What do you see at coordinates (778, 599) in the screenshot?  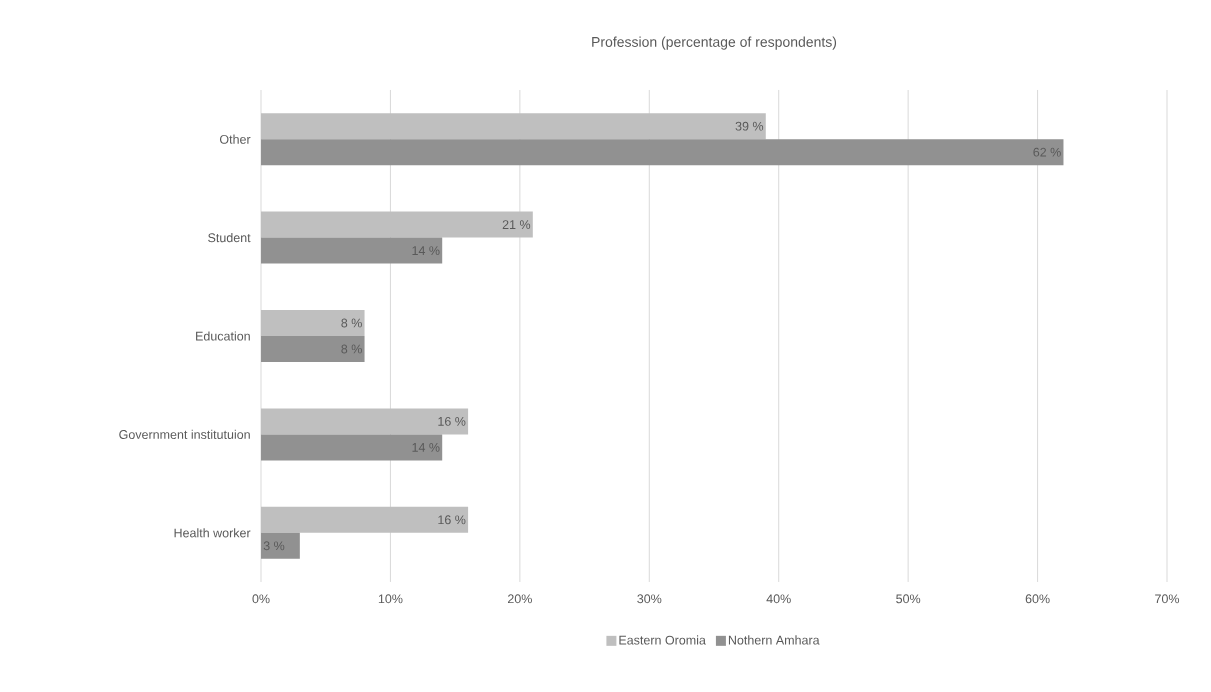 I see `x-tick-label: 40%` at bounding box center [778, 599].